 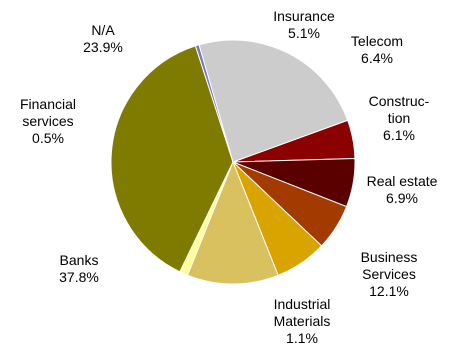 I want to click on slice-label-text: Materials, so click(x=302, y=321).